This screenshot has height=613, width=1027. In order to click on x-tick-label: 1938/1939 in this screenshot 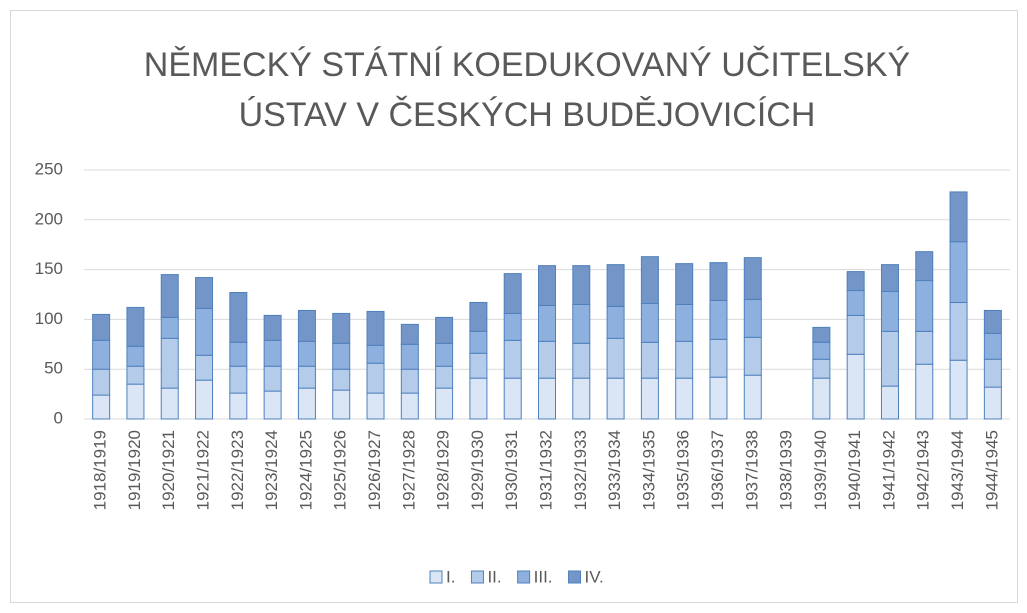, I will do `click(786, 470)`.